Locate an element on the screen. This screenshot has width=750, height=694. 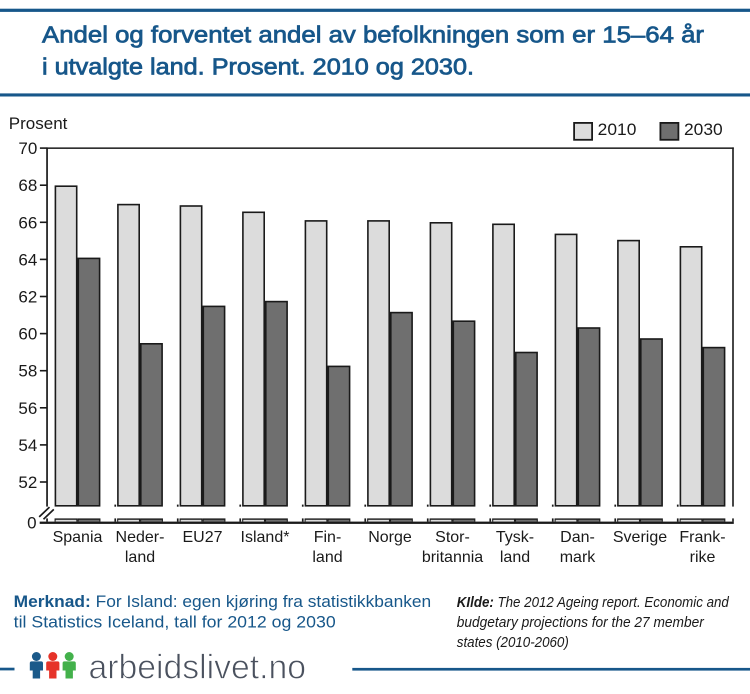
svg-text: 2010 is located at coordinates (617, 129).